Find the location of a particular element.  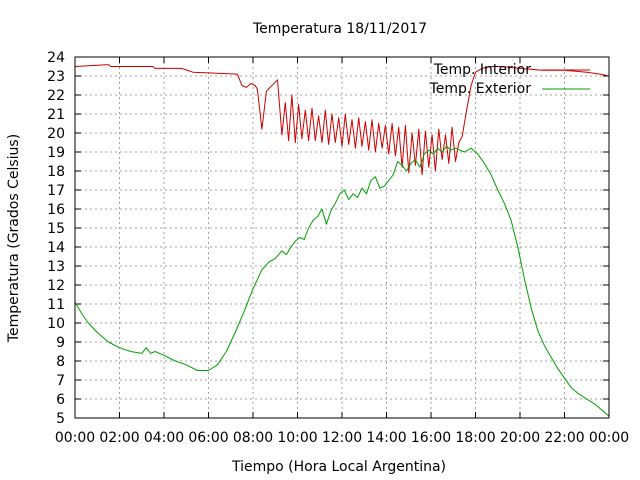

x-tick-label: 14:00 is located at coordinates (386, 438).